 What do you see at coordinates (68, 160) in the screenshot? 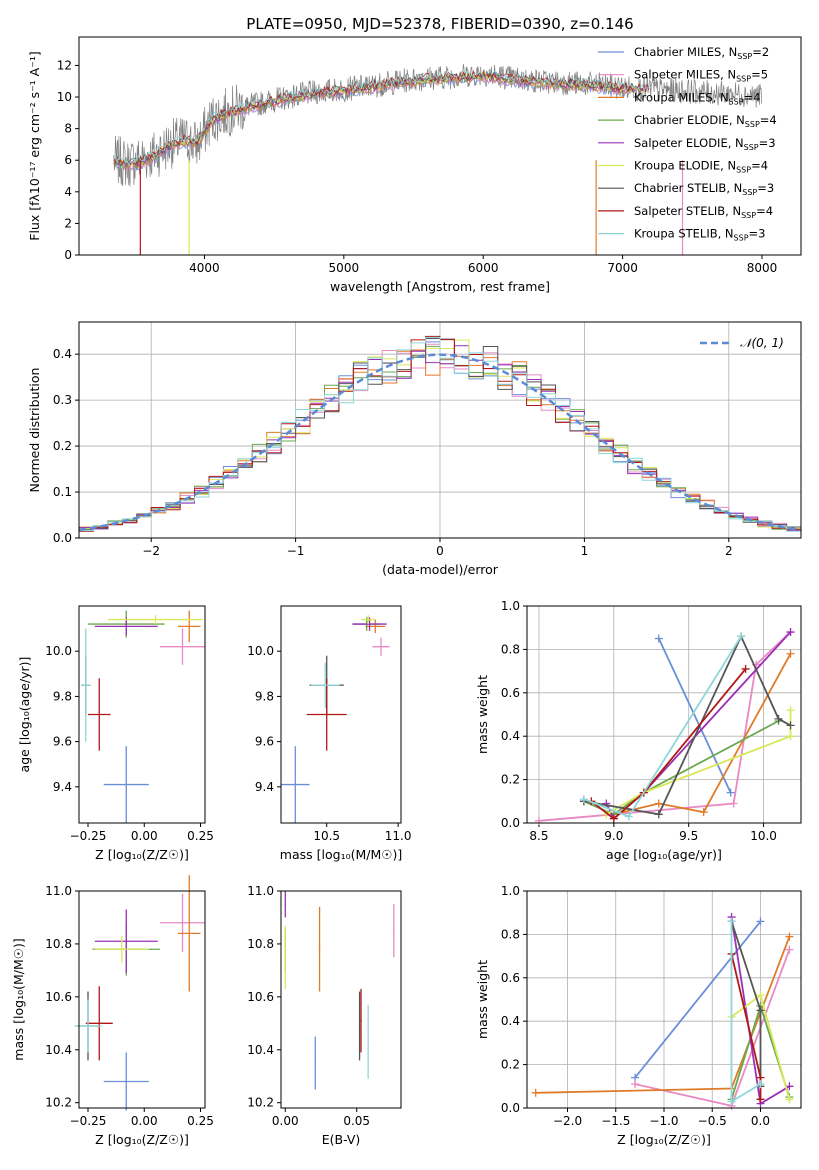
I see `y-tick-label: 6` at bounding box center [68, 160].